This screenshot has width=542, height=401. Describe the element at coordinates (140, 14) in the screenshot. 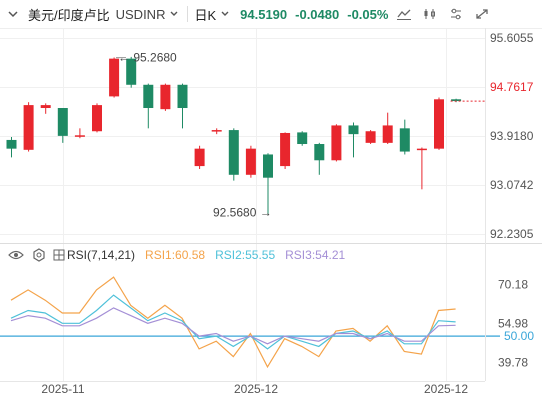

I see `symbol-code: USDINR` at that location.